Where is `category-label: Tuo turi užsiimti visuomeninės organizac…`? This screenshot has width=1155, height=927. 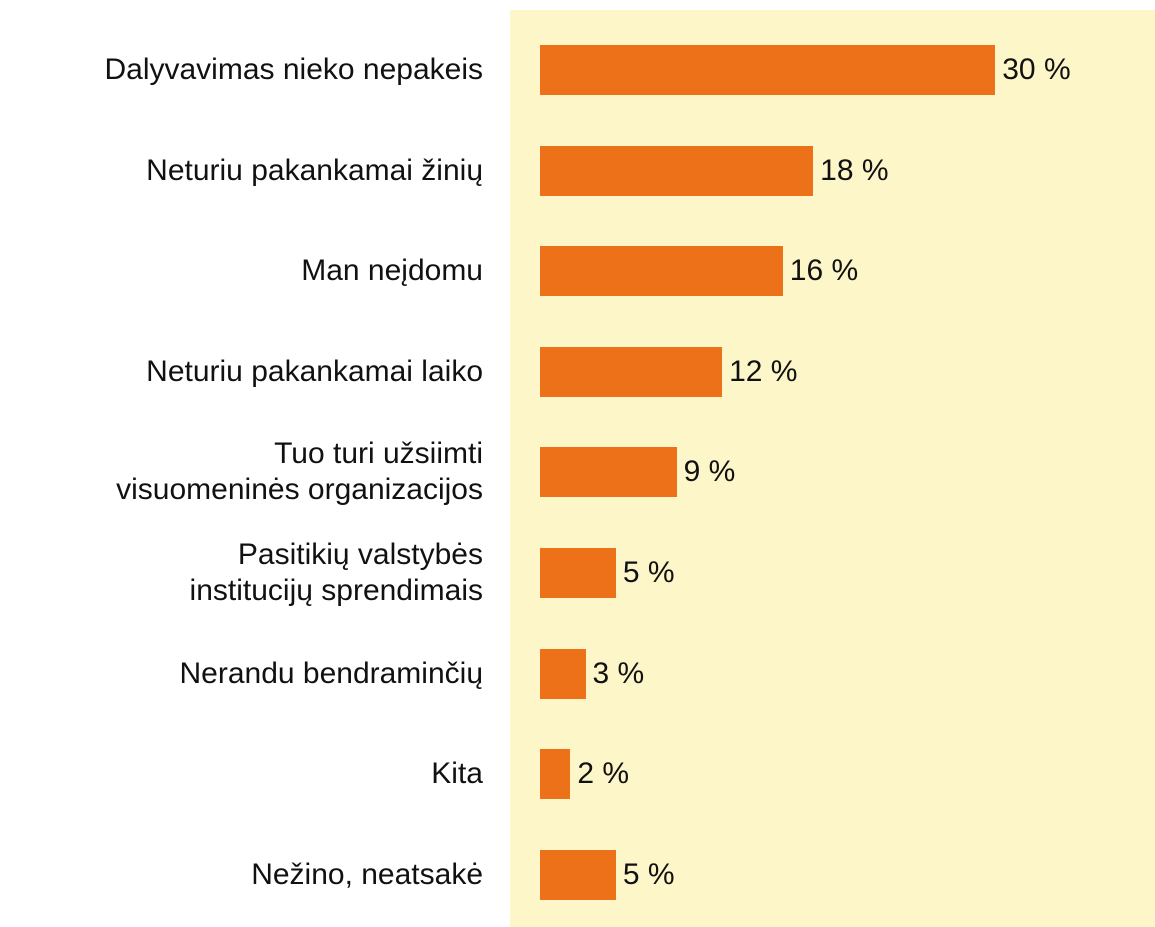 category-label: Tuo turi užsiimti visuomeninės organizac… is located at coordinates (299, 472).